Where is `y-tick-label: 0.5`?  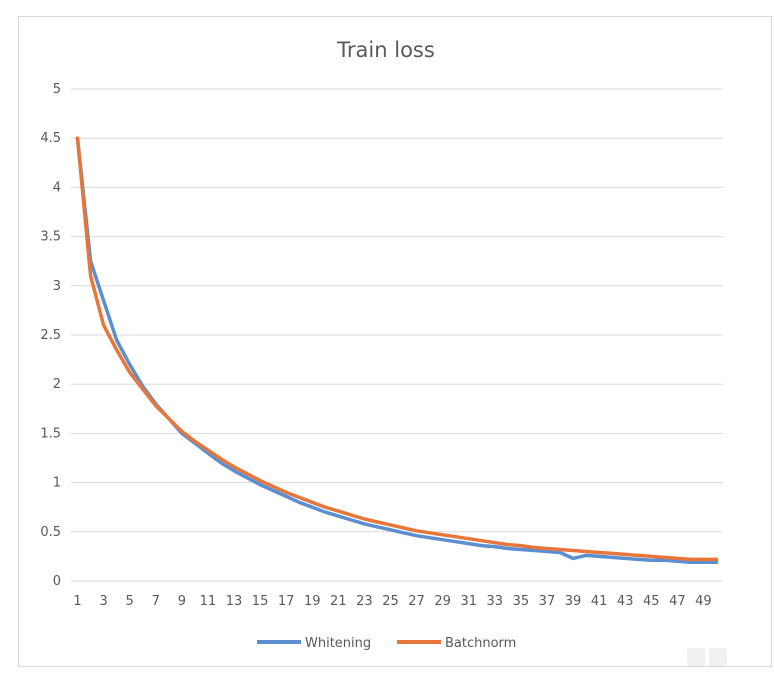
y-tick-label: 0.5 is located at coordinates (50, 532).